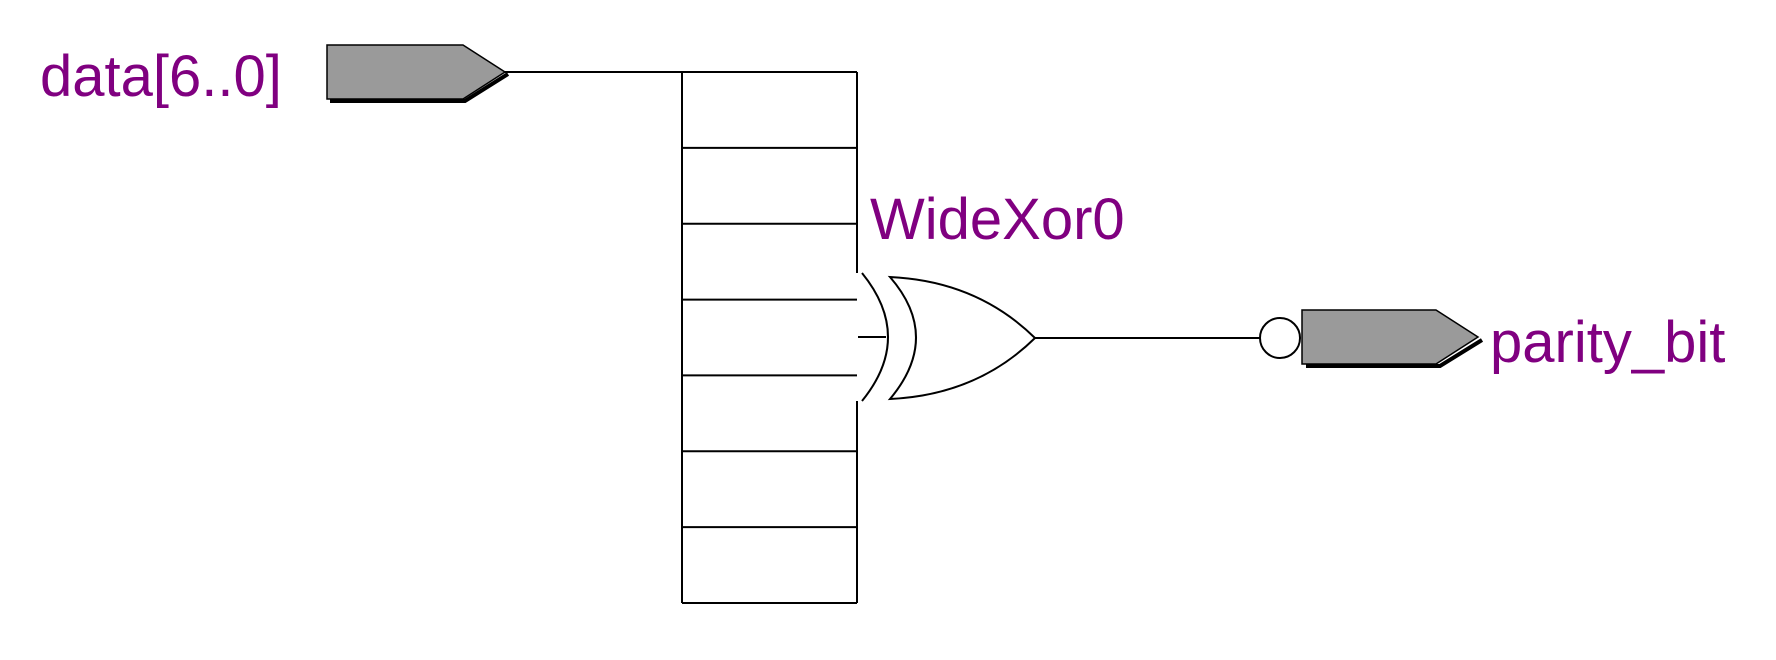 This screenshot has width=1776, height=660. What do you see at coordinates (420, 87) in the screenshot?
I see `input-port-shadow` at bounding box center [420, 87].